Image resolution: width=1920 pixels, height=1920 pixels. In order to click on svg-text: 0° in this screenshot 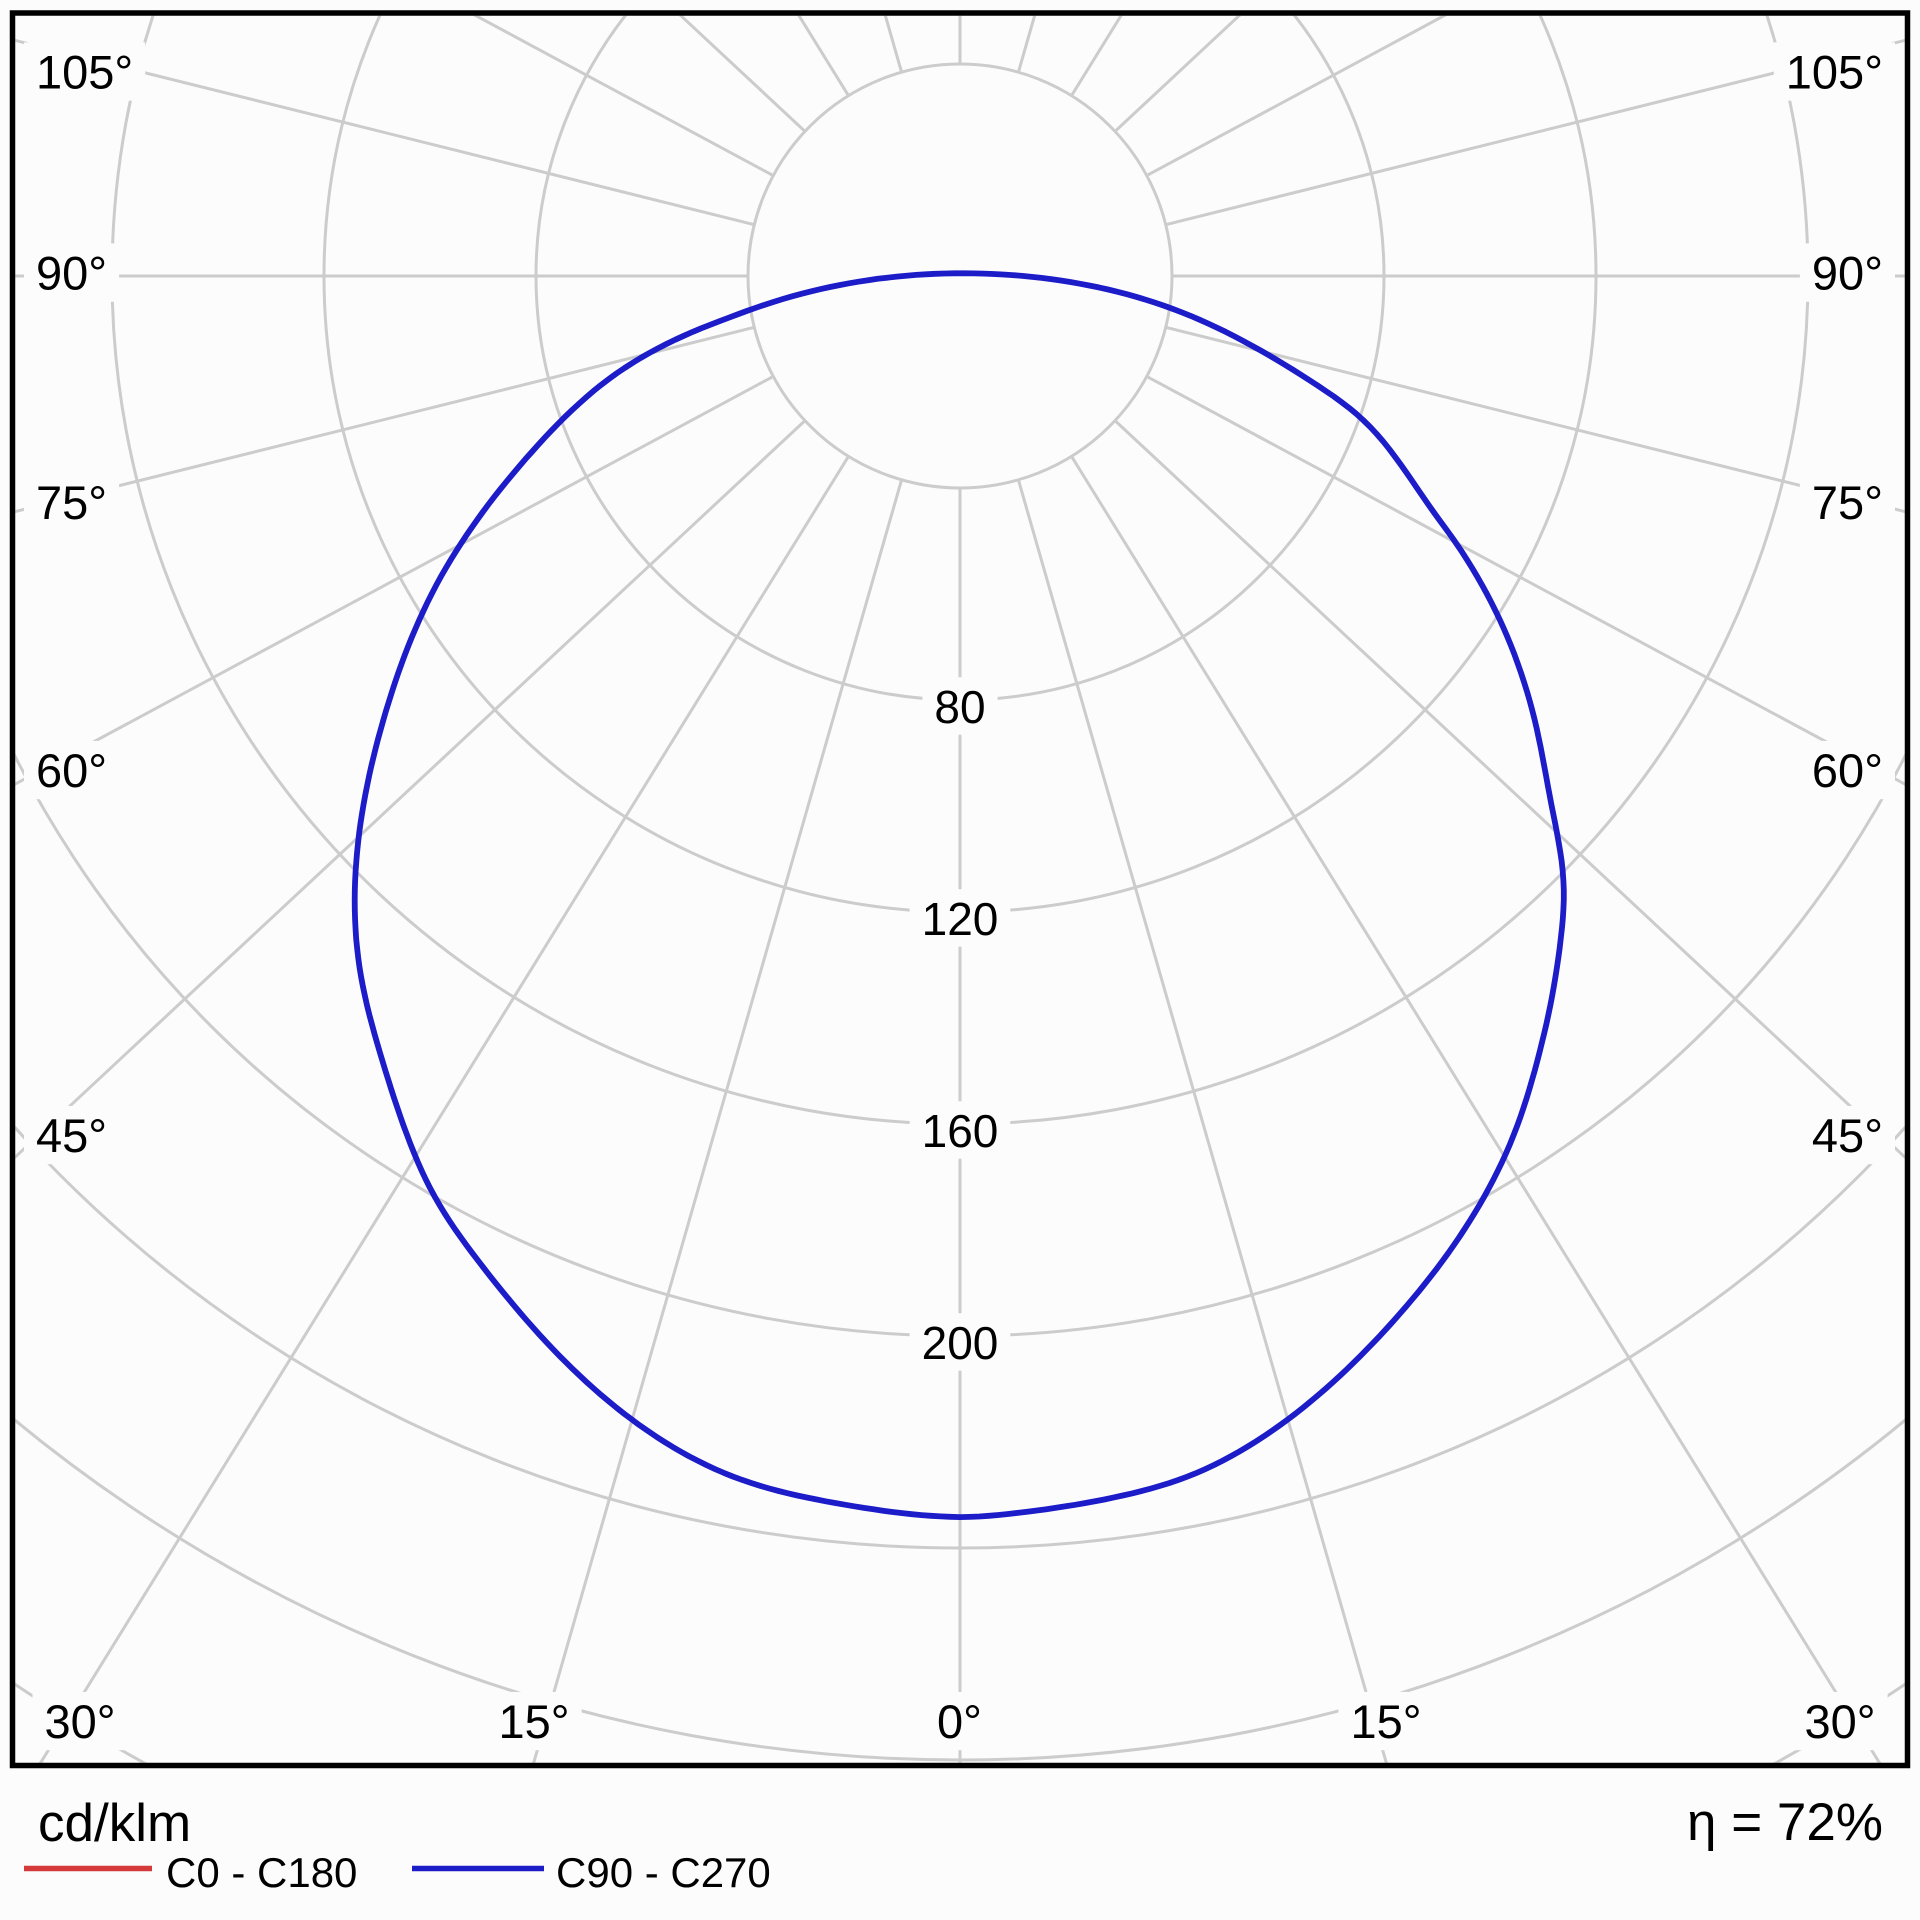, I will do `click(959, 1721)`.